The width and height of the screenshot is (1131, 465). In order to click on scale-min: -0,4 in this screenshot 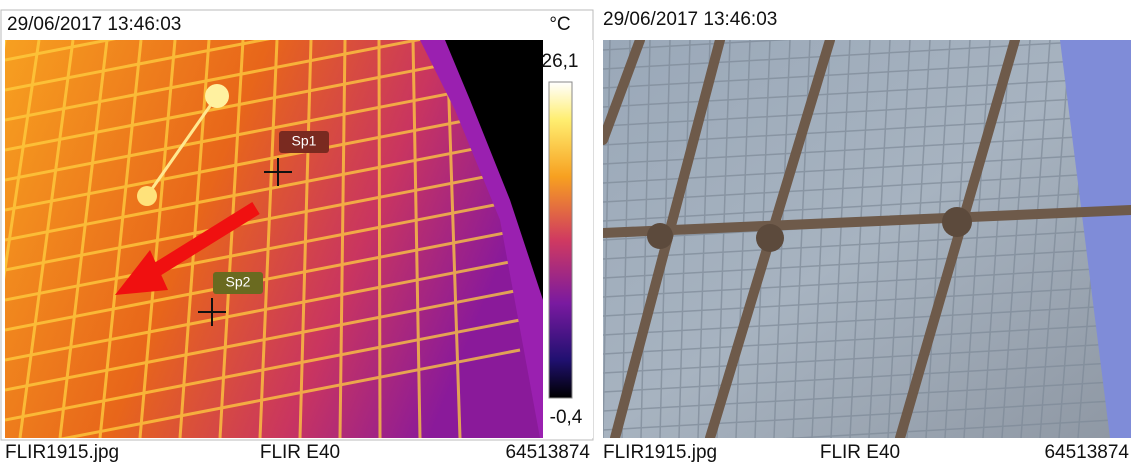, I will do `click(566, 417)`.